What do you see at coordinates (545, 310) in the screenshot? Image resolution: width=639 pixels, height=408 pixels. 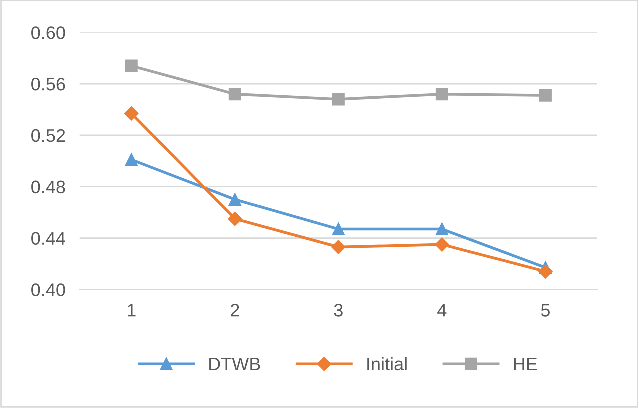 I see `x-tick-label: 5` at bounding box center [545, 310].